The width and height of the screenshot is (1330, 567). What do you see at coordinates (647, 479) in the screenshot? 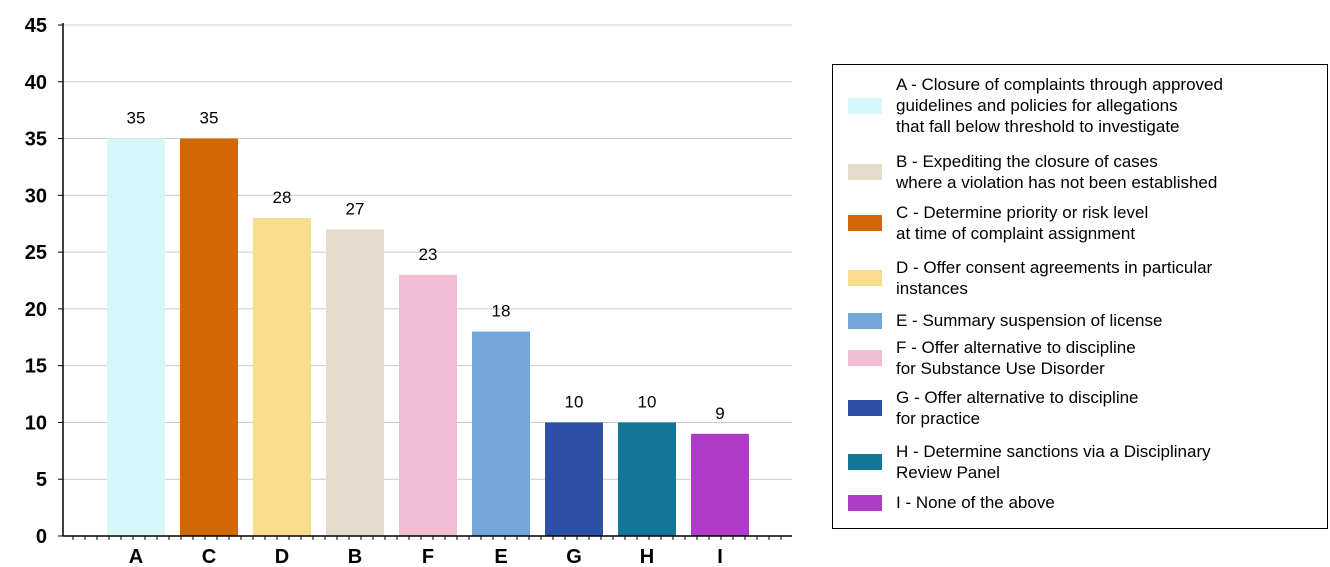
I see `bar-h` at bounding box center [647, 479].